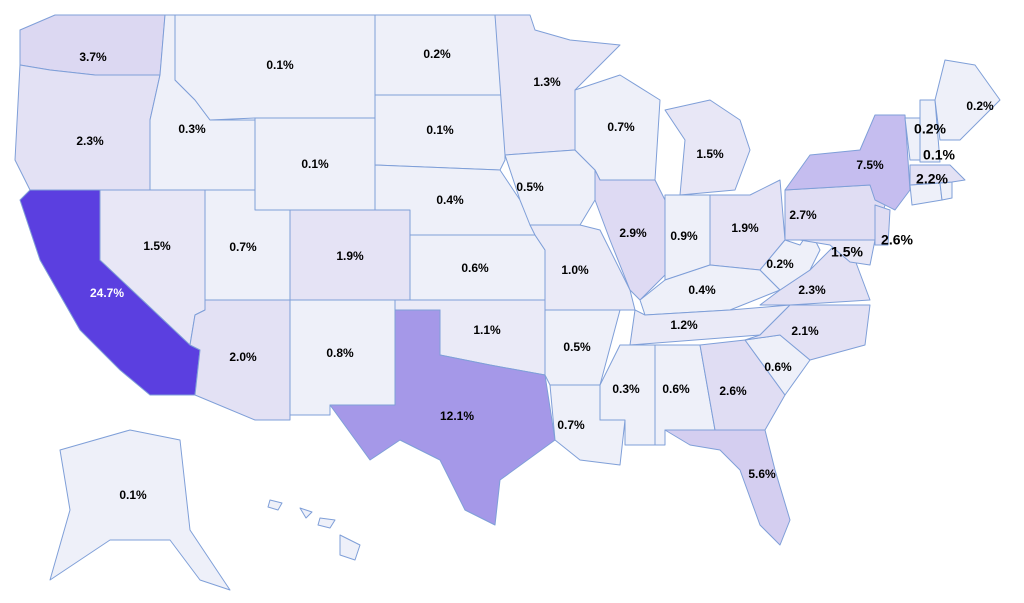 The image size is (1024, 603). I want to click on region-label: 24.7%, so click(107, 293).